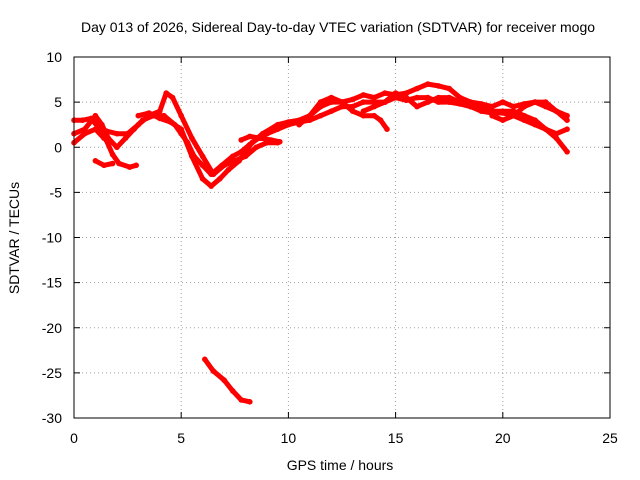  What do you see at coordinates (52, 283) in the screenshot?
I see `y-tick-label: -15` at bounding box center [52, 283].